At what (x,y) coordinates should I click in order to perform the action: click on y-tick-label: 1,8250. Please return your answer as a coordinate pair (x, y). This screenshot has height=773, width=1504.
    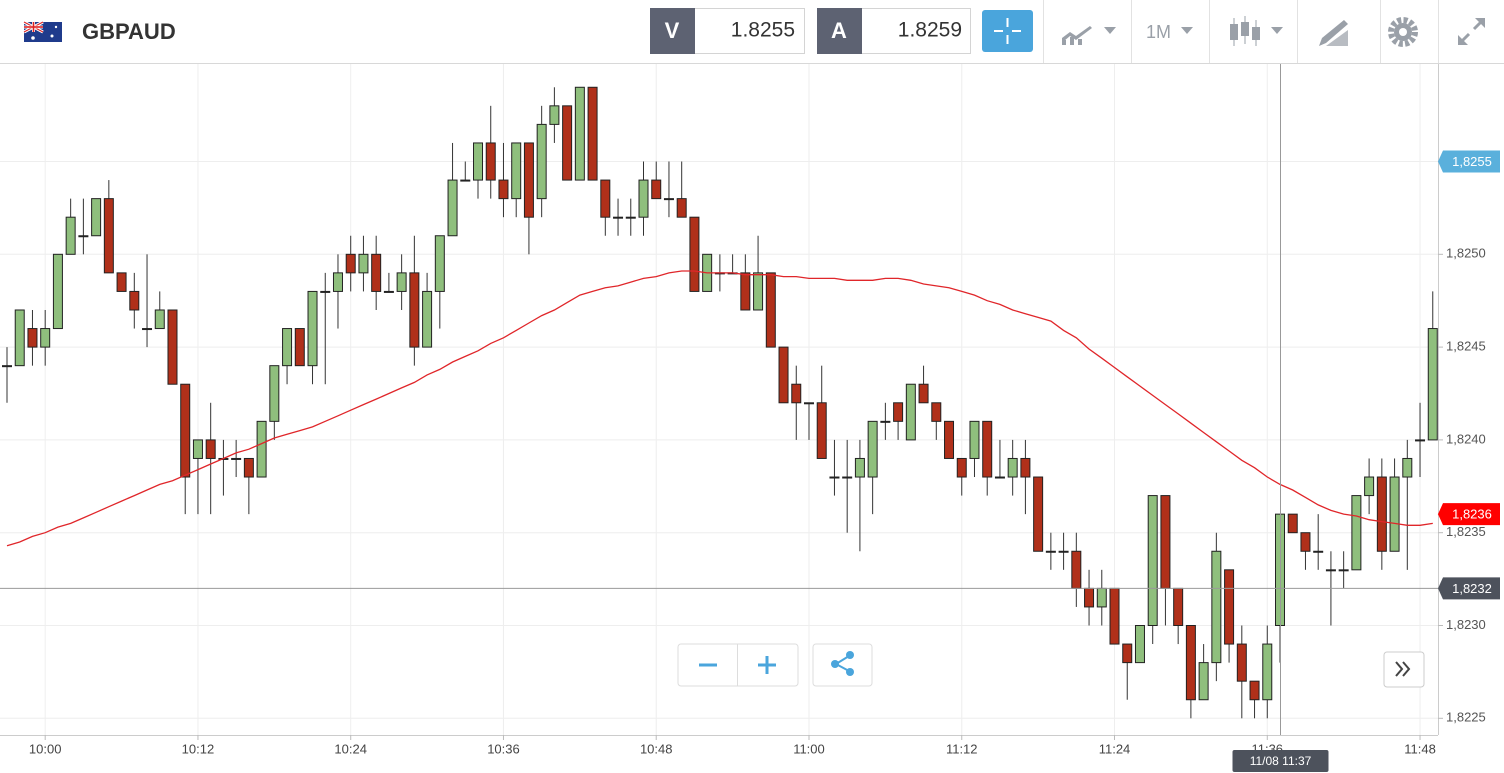
    Looking at the image, I should click on (1466, 253).